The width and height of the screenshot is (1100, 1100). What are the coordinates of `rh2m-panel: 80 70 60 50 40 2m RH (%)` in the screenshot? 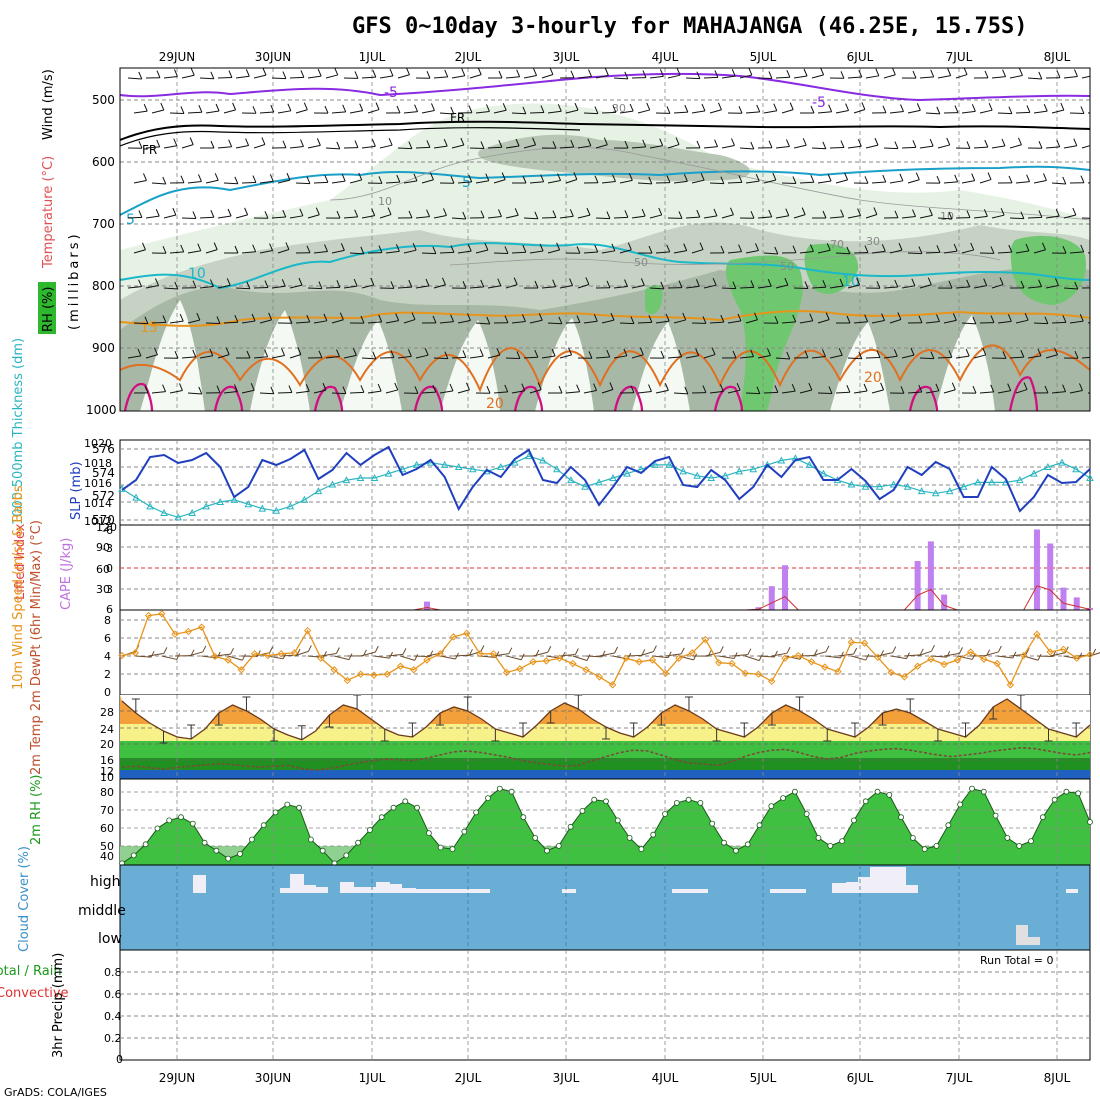 It's located at (561, 820).